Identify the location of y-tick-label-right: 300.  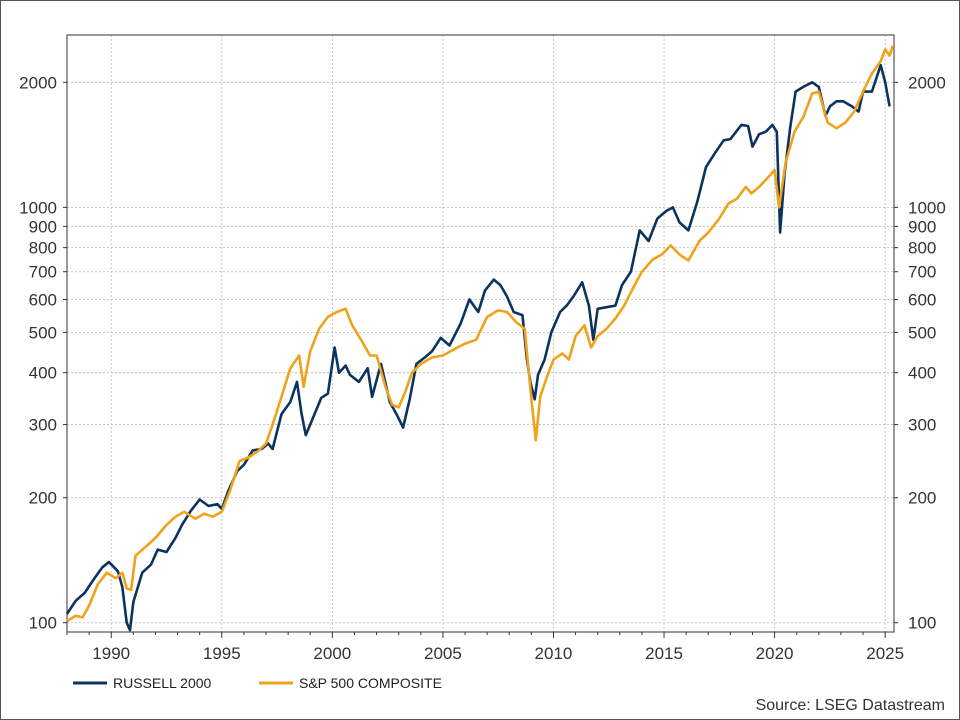
(922, 425).